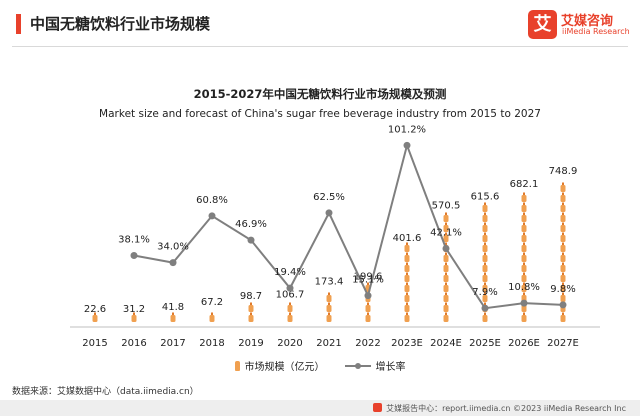  I want to click on bar-2015, so click(95, 317).